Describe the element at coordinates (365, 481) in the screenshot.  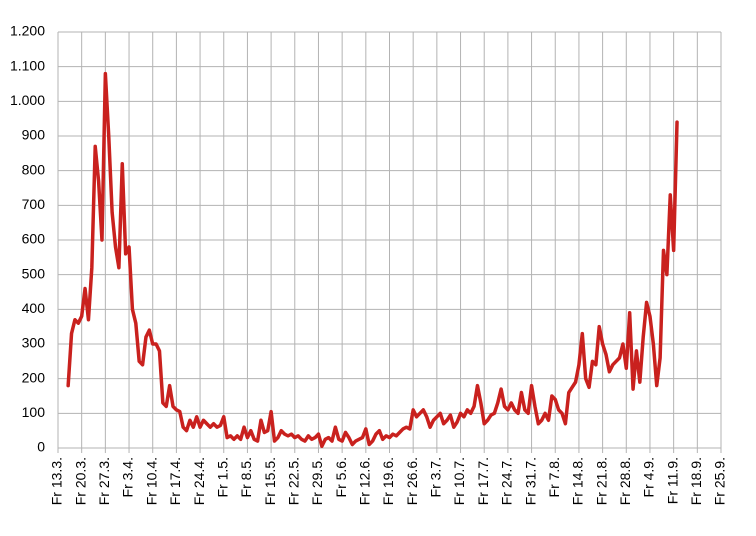
I see `x-tick-label: Fr 12.6.` at that location.